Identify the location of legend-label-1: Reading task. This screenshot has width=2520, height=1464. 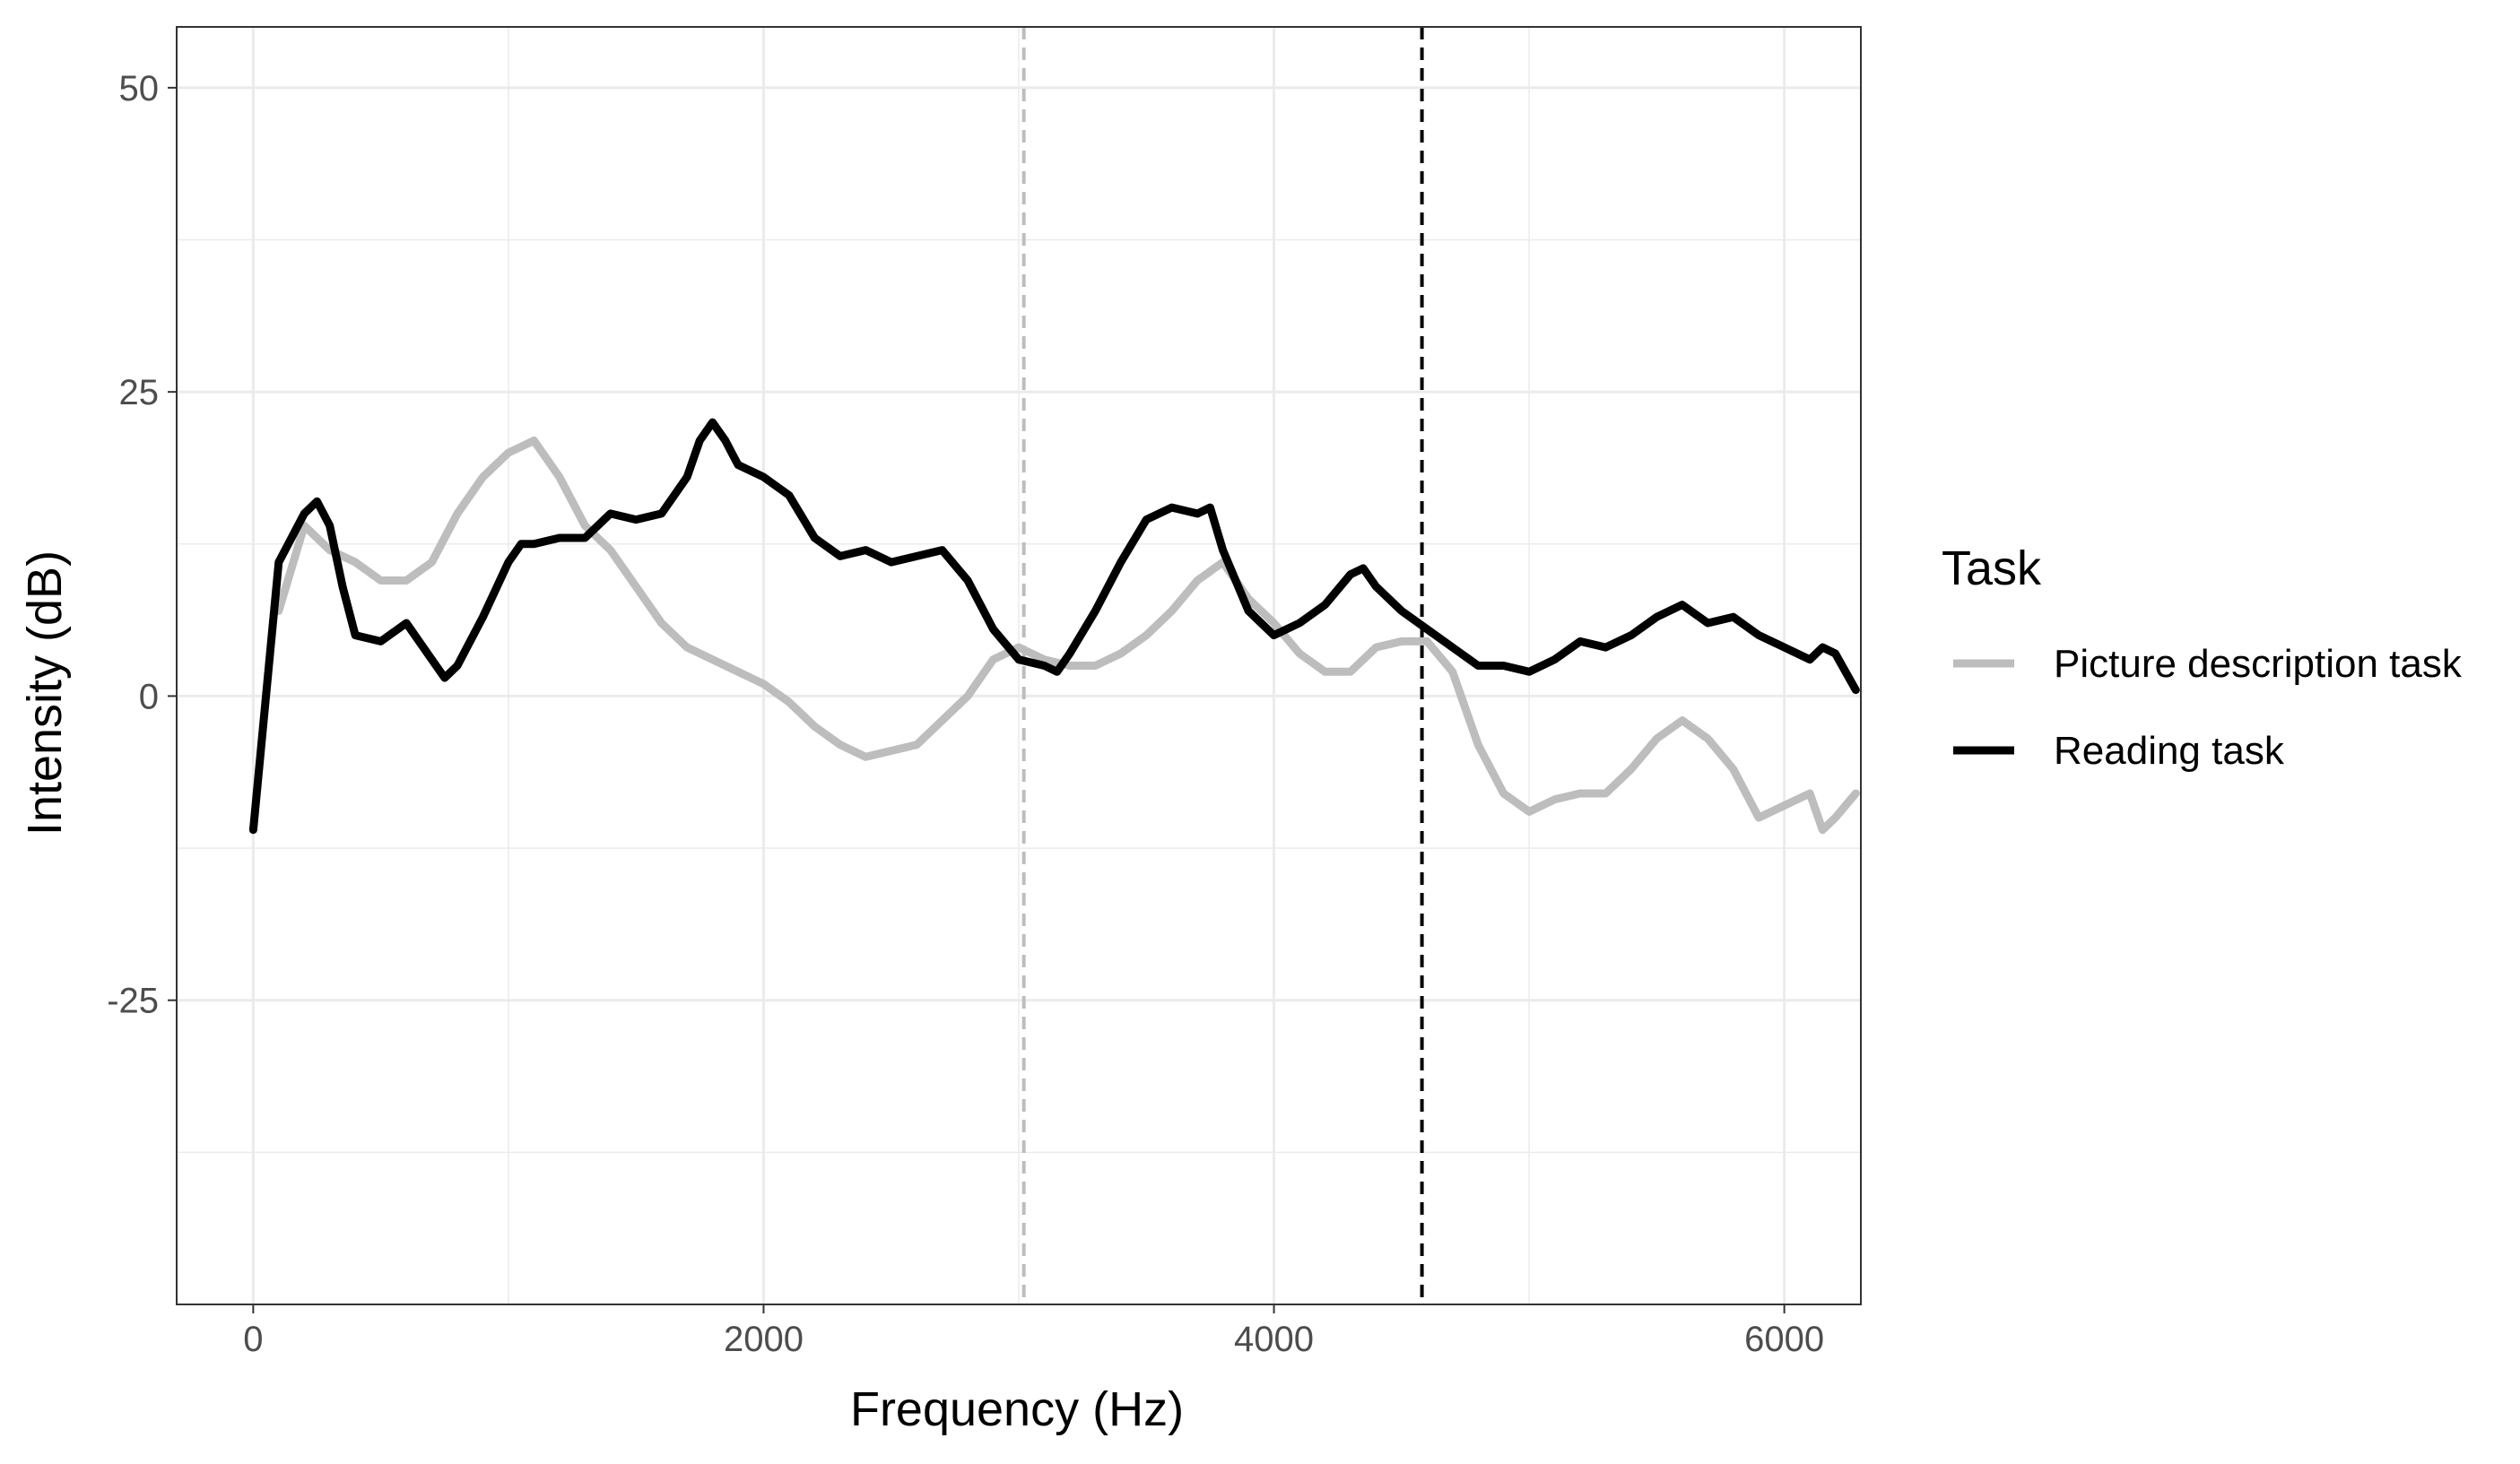
(2169, 751).